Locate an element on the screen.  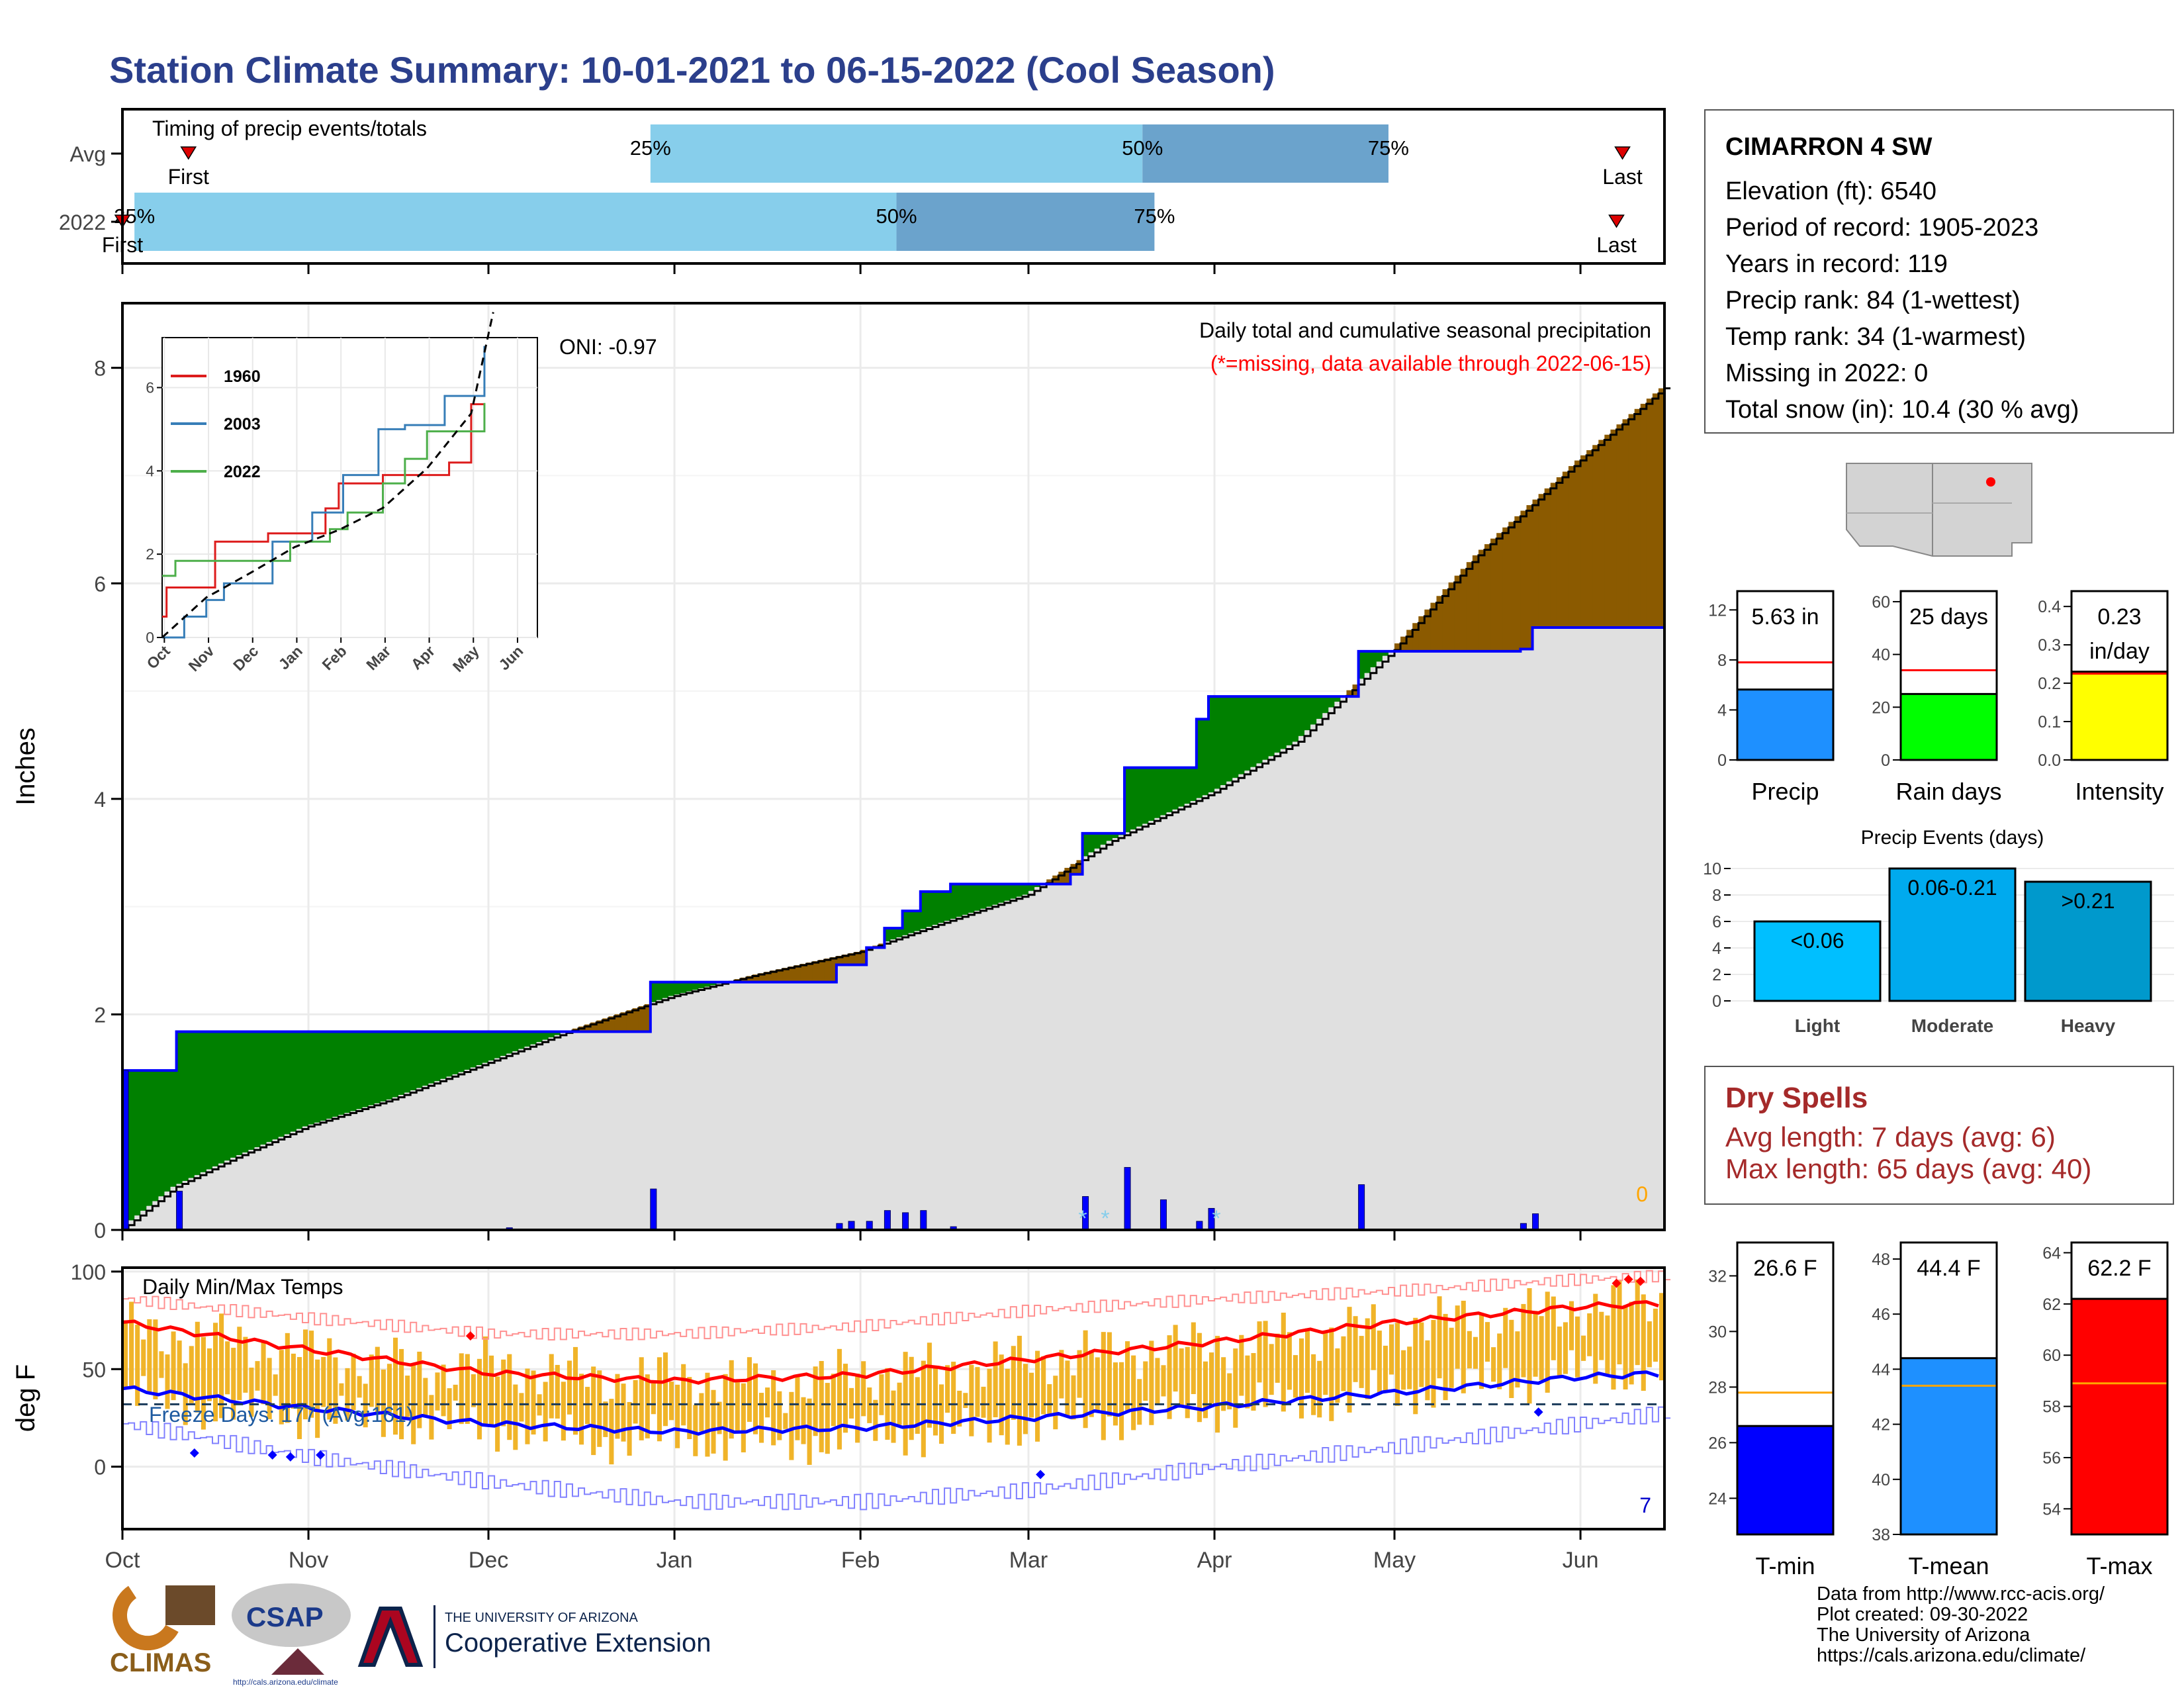
month-tick-label: Apr is located at coordinates (1214, 1560).